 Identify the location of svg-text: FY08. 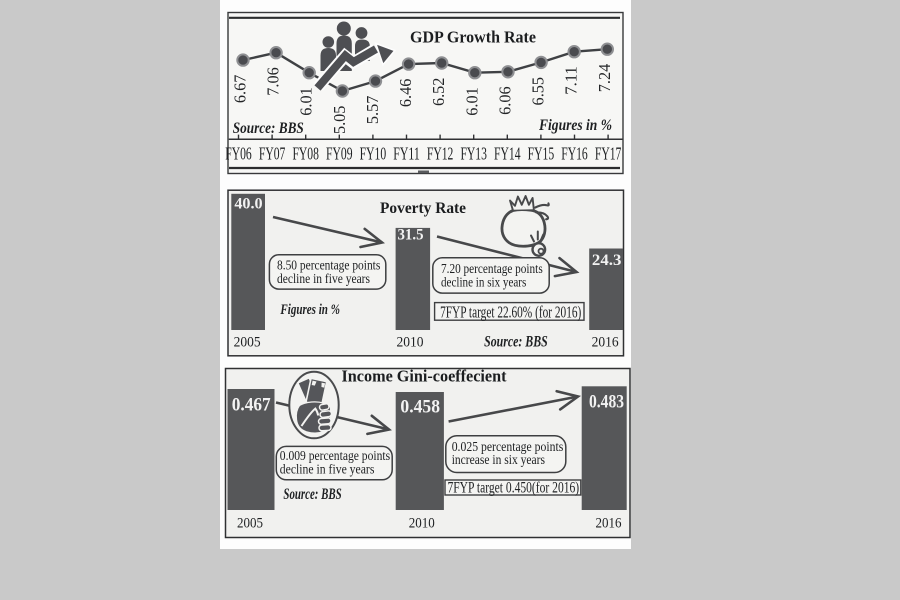
(305, 154).